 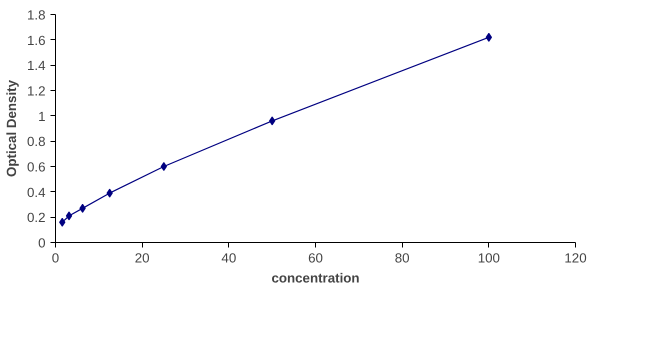 I want to click on y-tick-label: 1.4, so click(x=36, y=66).